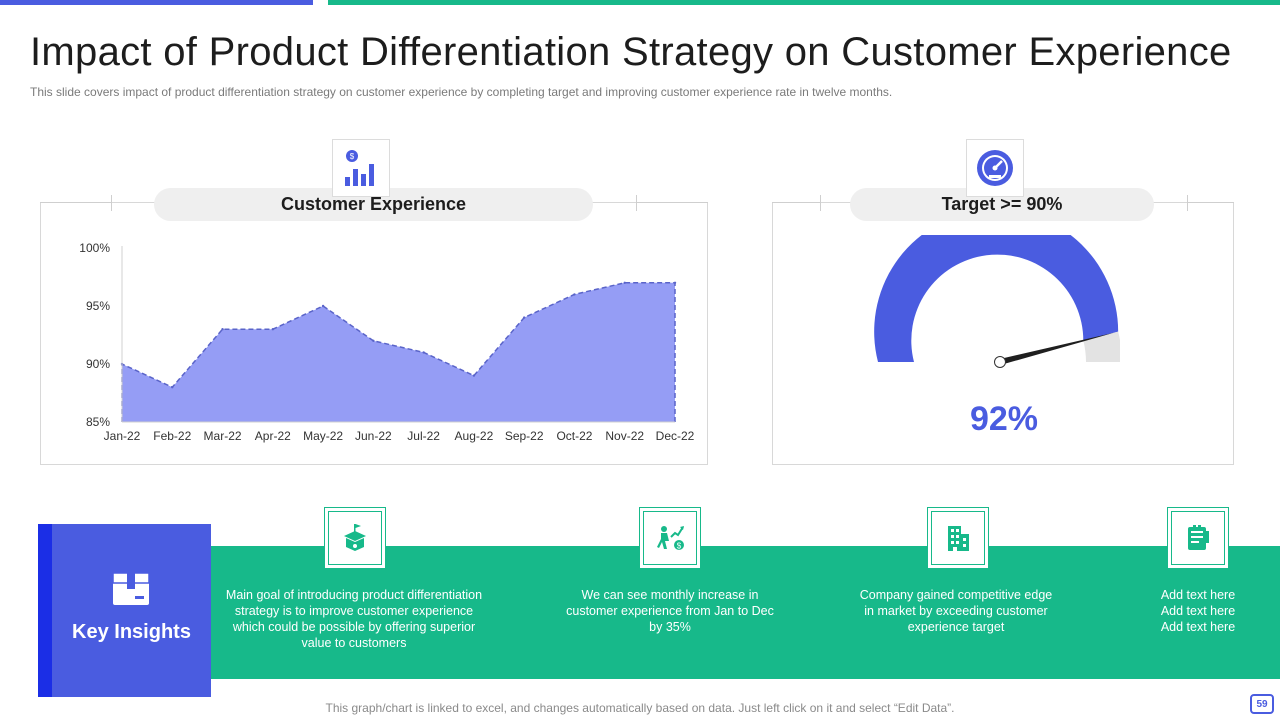  What do you see at coordinates (524, 436) in the screenshot?
I see `chart-x-tick-label: Sep-22` at bounding box center [524, 436].